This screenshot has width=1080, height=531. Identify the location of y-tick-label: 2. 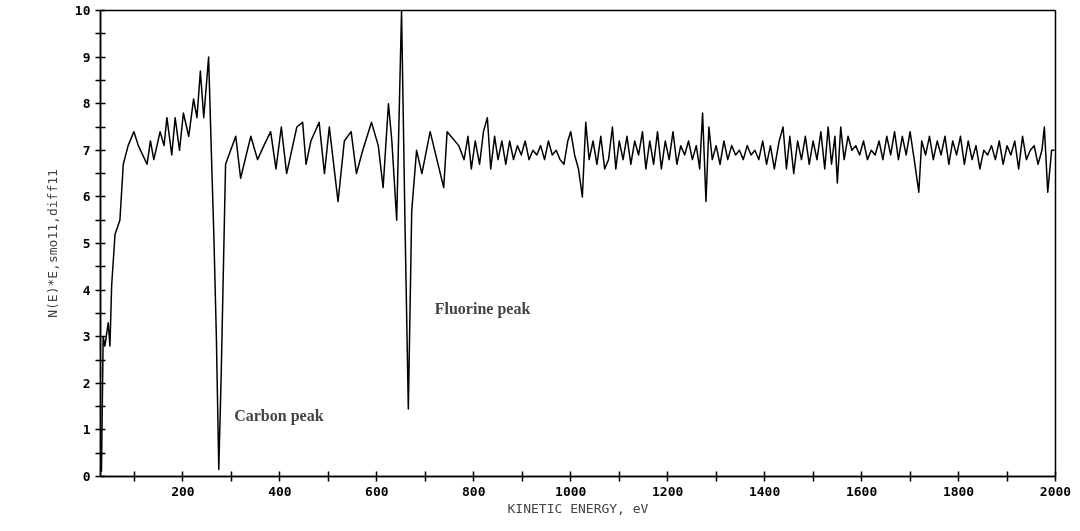
(86, 383).